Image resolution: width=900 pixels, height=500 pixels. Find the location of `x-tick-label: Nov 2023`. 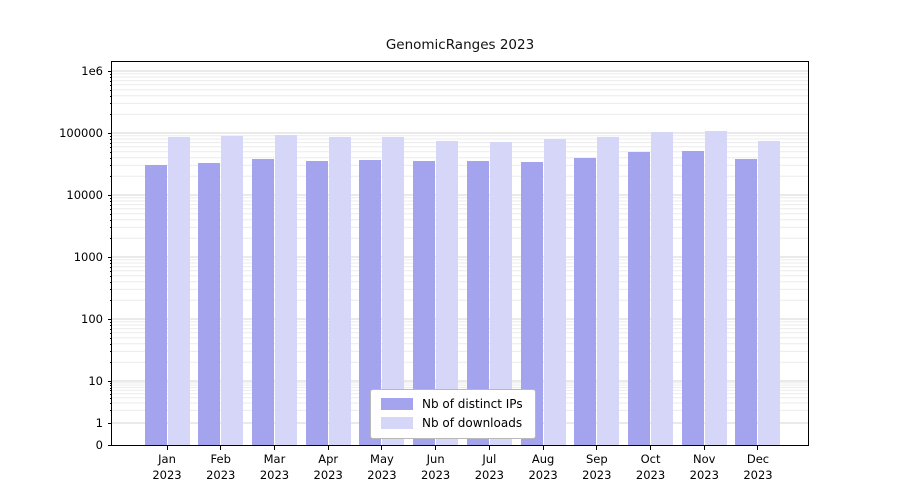

x-tick-label: Nov 2023 is located at coordinates (704, 467).